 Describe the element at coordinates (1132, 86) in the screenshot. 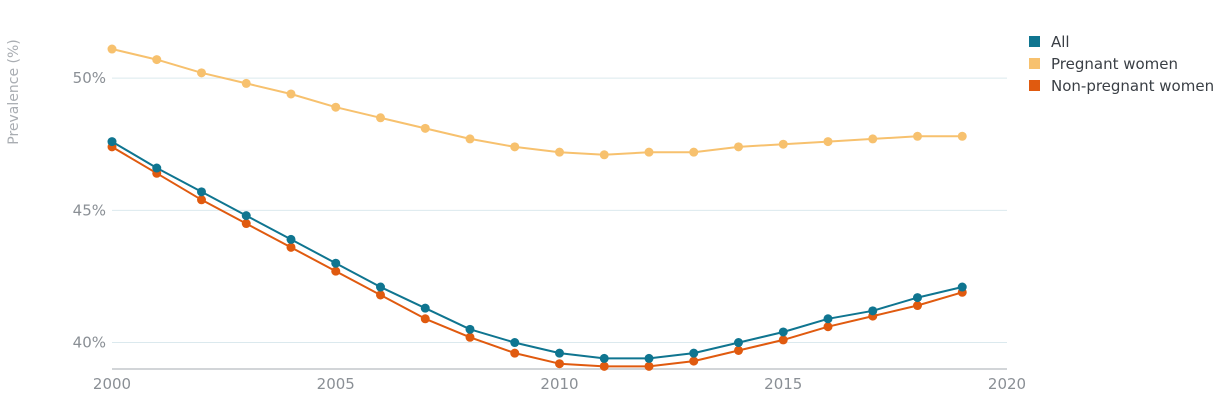

I see `legend-label: Non-pregnant women` at that location.